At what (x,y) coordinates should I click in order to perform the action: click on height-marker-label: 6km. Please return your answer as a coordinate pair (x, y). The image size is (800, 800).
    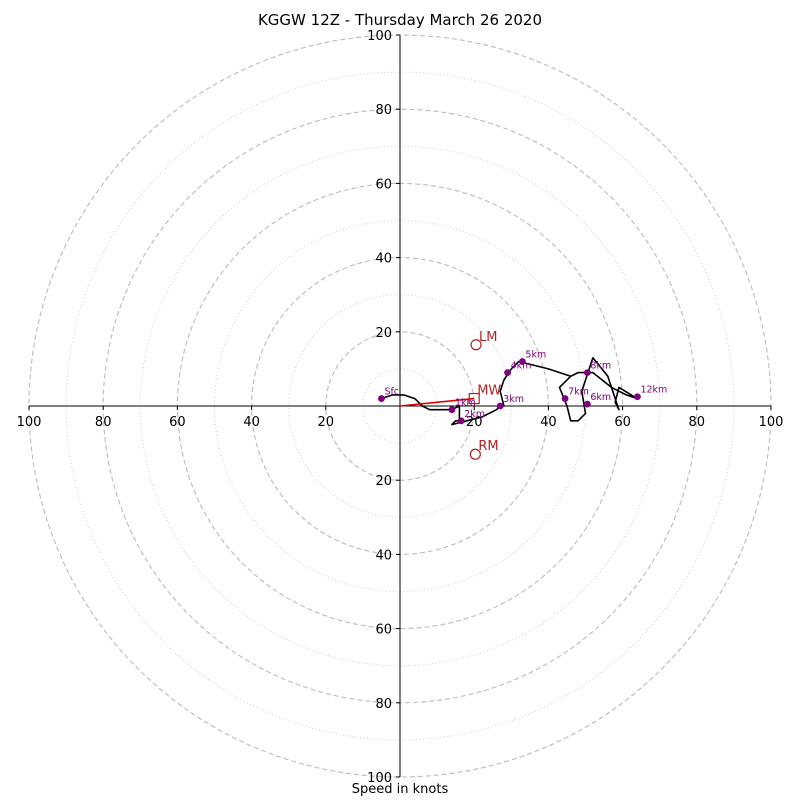
    Looking at the image, I should click on (600, 397).